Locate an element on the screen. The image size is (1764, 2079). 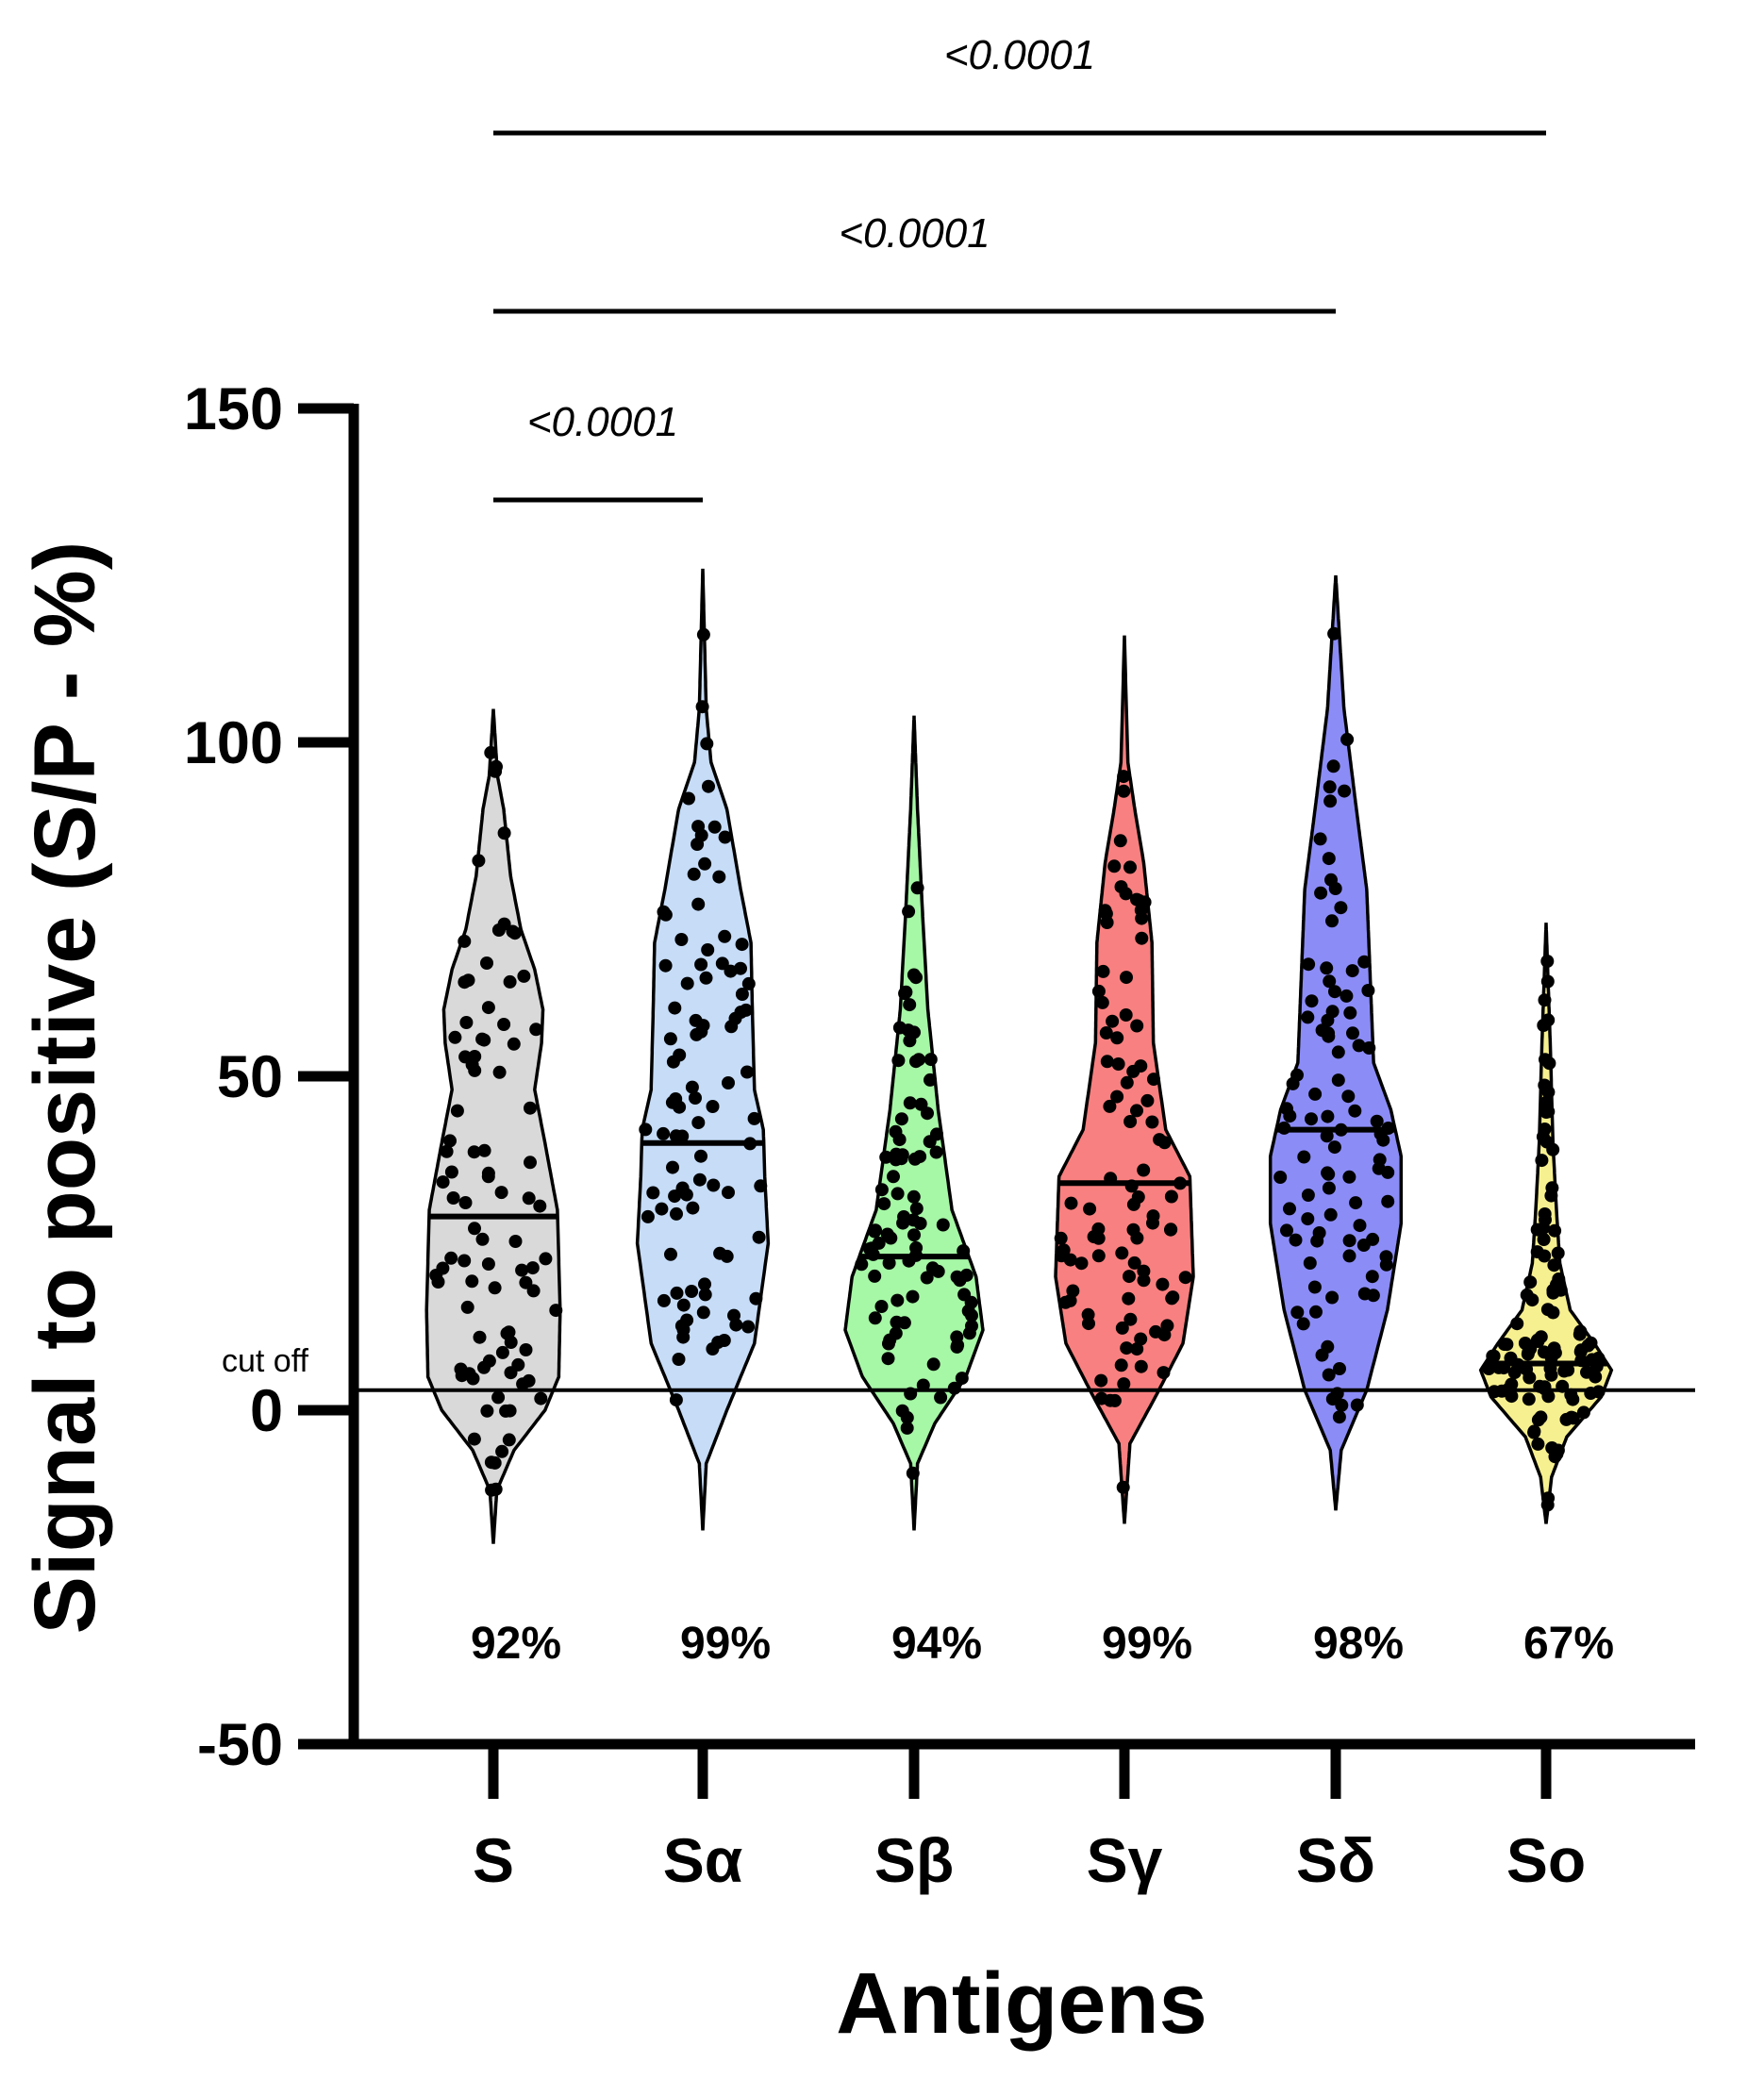
cutoff-label: cut off is located at coordinates (265, 1361).